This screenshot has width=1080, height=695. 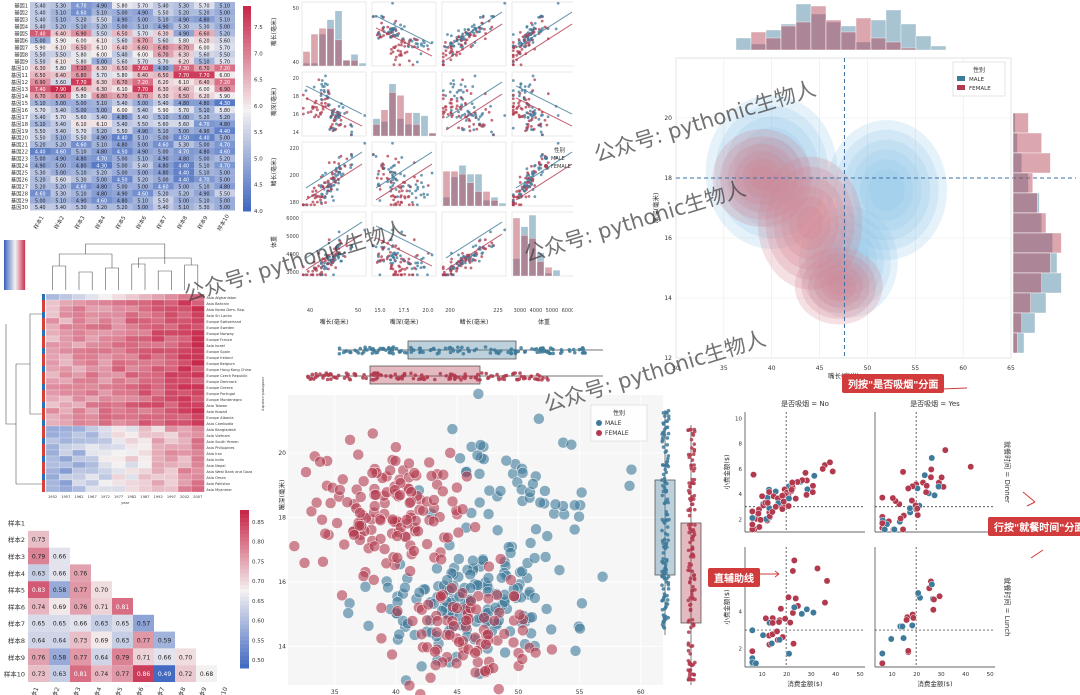 What do you see at coordinates (122, 139) in the screenshot?
I see `heatmap-cell-value: 4.40` at bounding box center [122, 139].